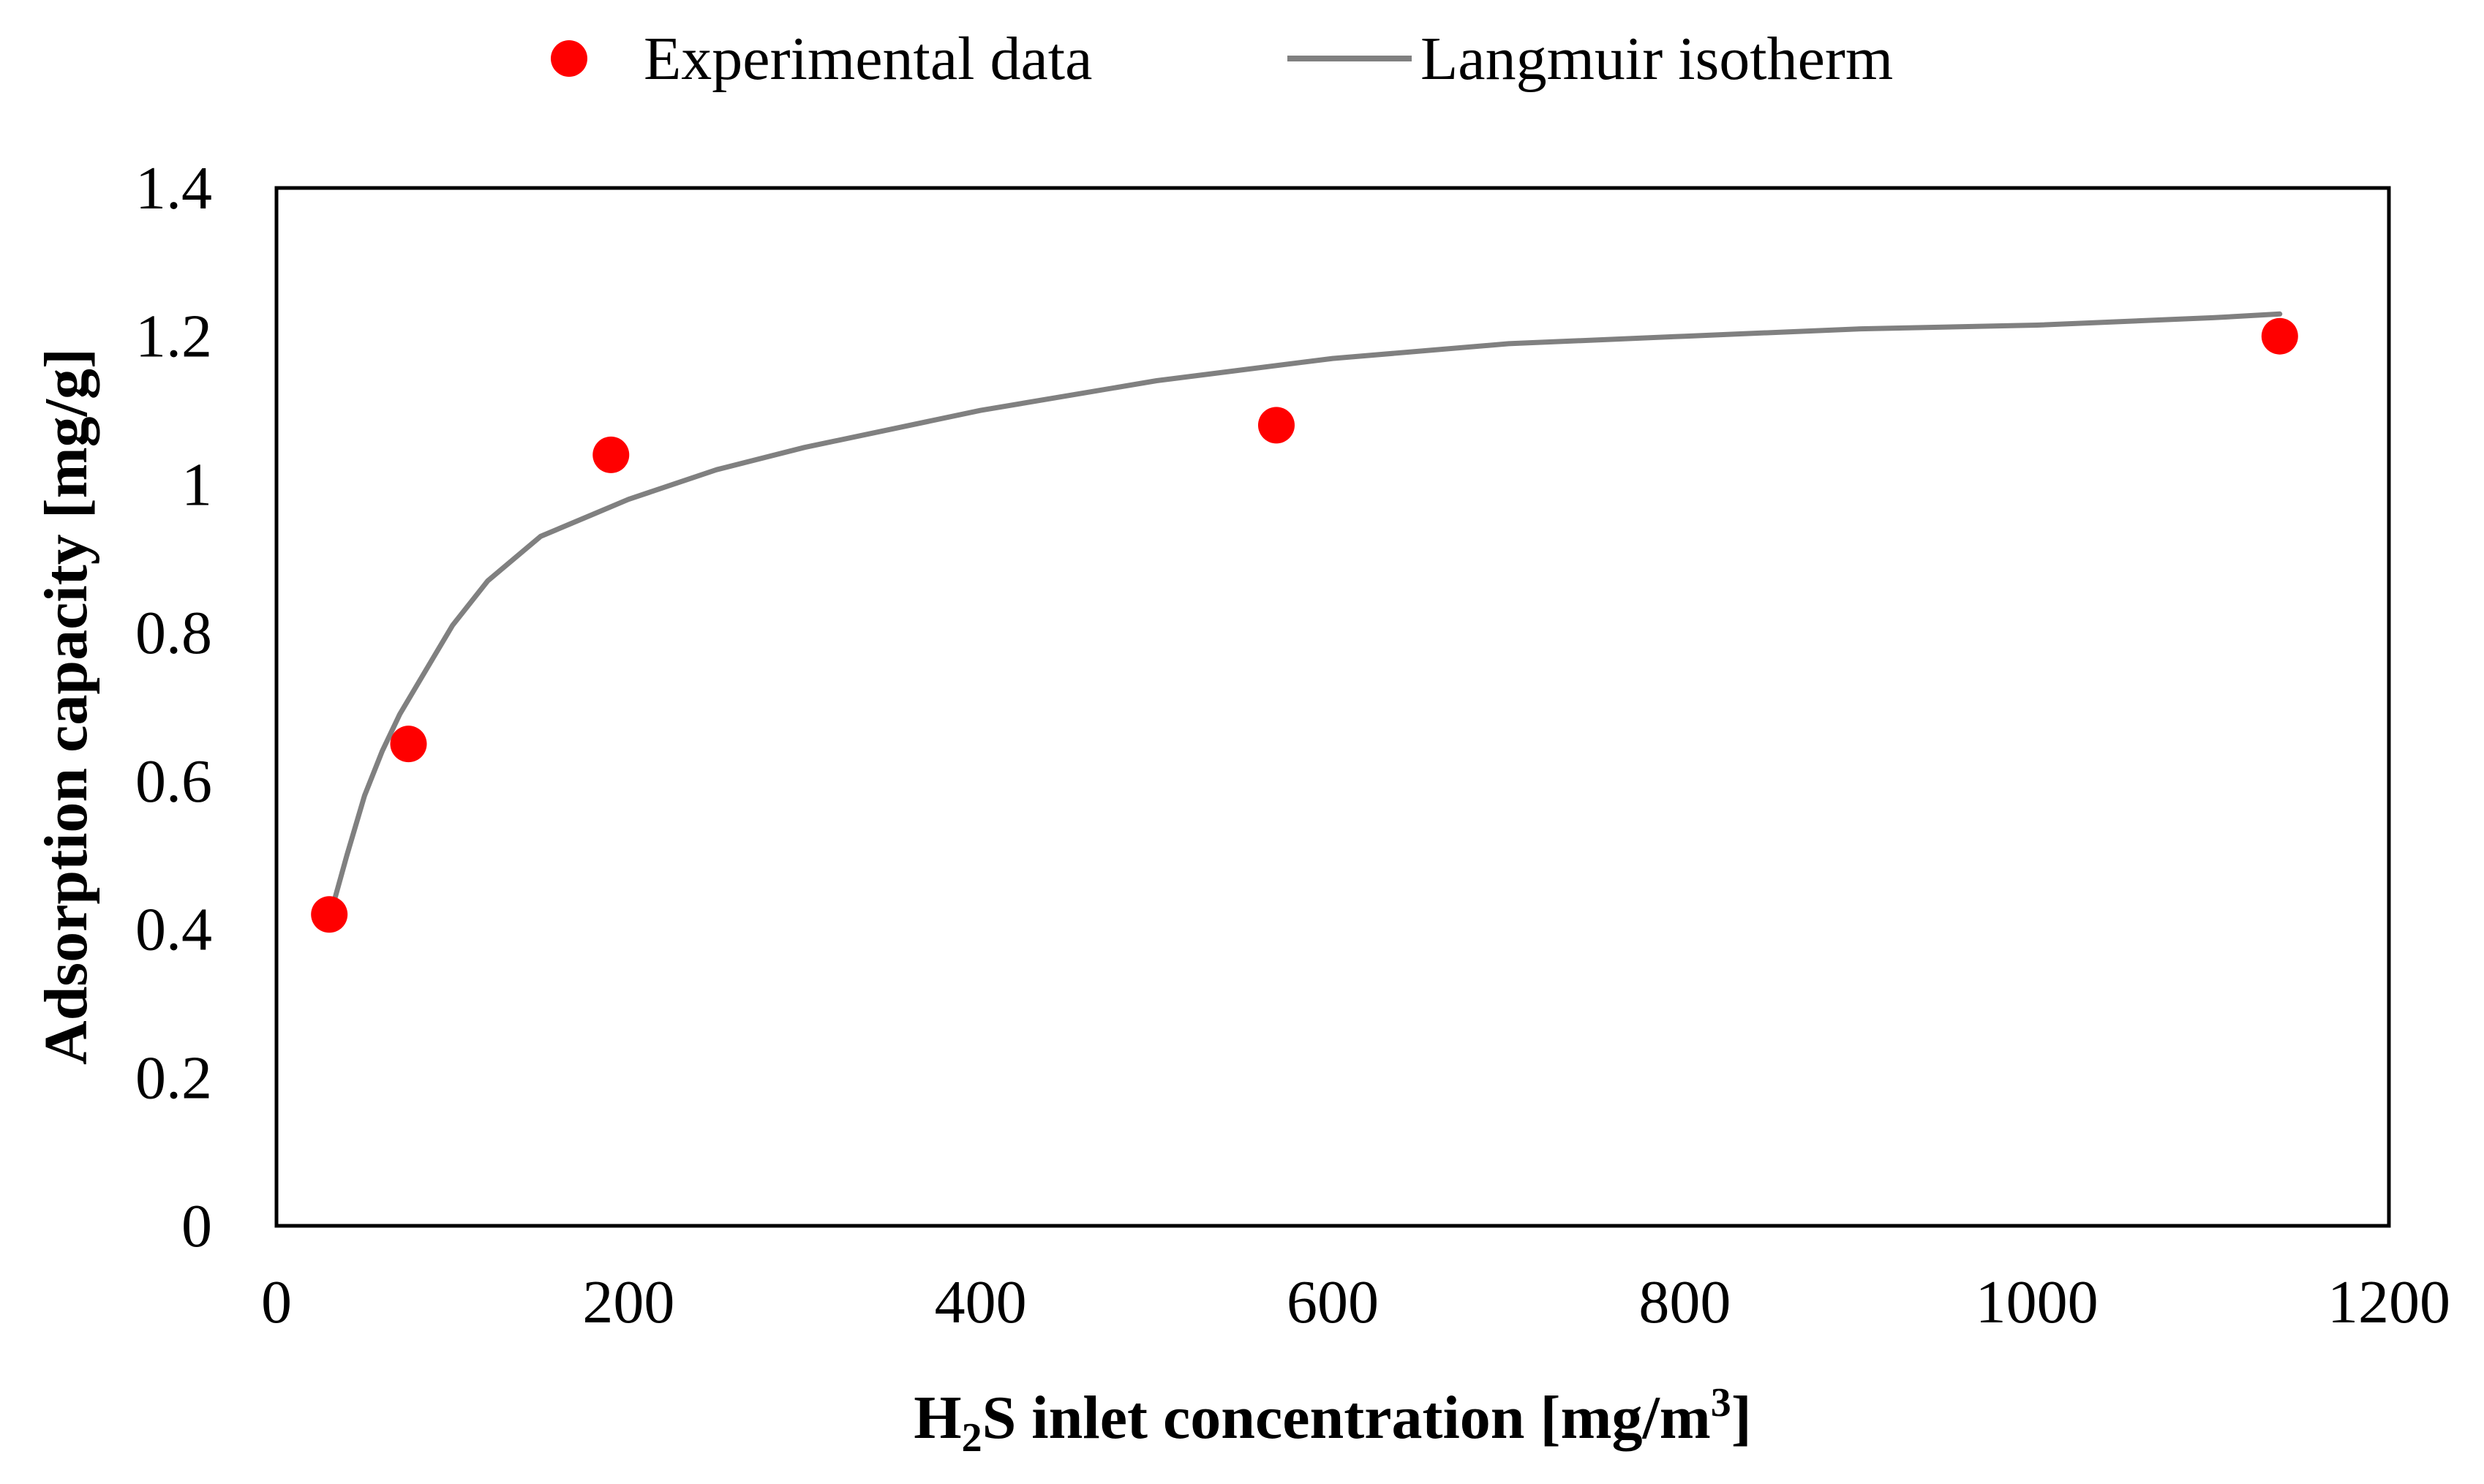 The height and width of the screenshot is (1484, 2484). What do you see at coordinates (2388, 1302) in the screenshot?
I see `x-tick-label: 1200` at bounding box center [2388, 1302].